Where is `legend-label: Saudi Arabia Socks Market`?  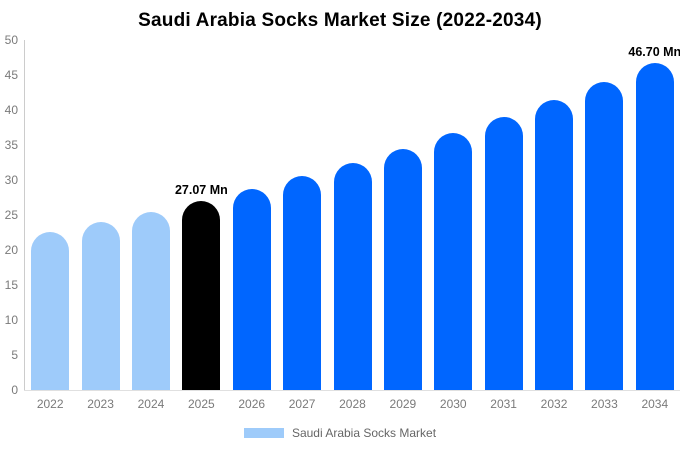
legend-label: Saudi Arabia Socks Market is located at coordinates (364, 433).